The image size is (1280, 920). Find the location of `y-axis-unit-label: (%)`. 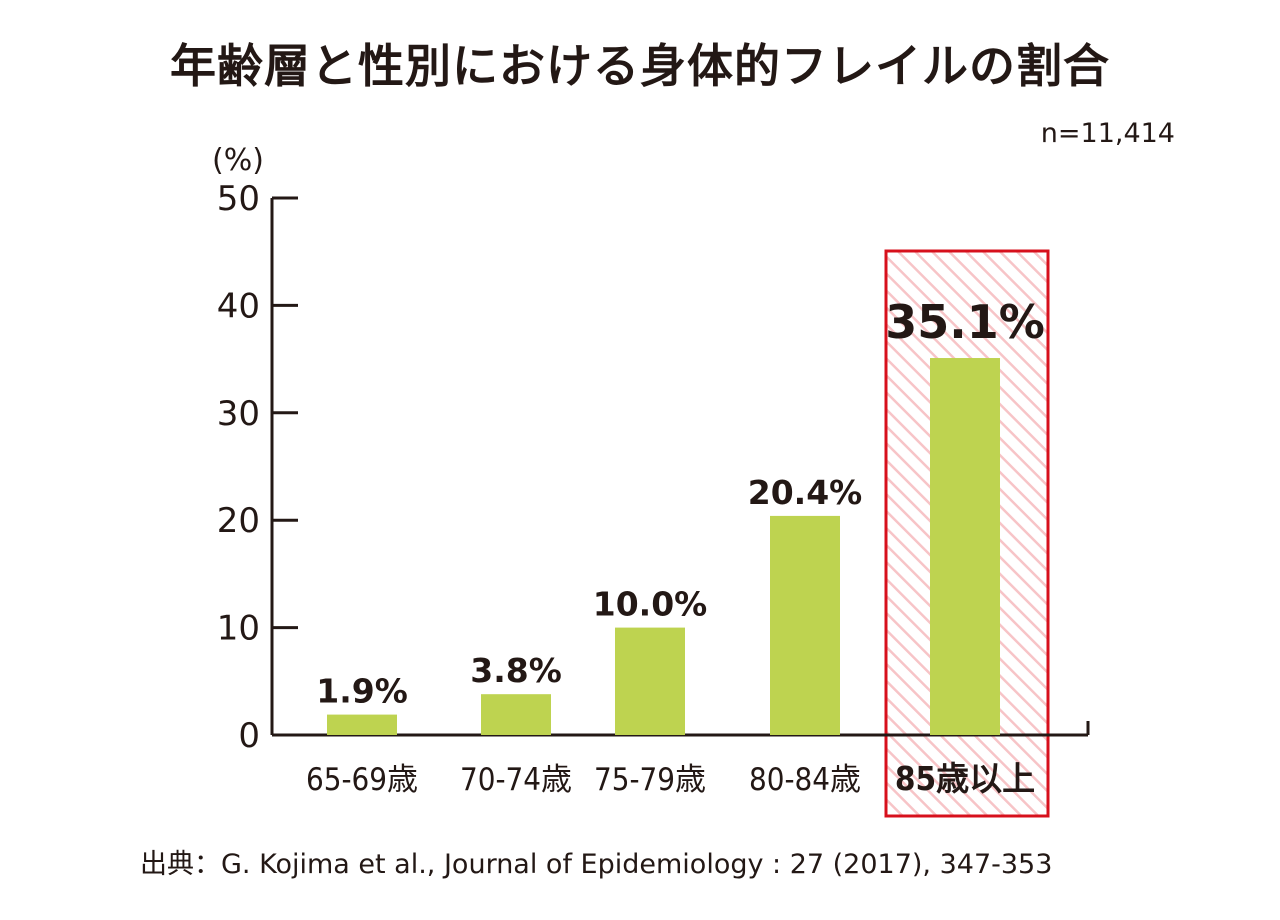

y-axis-unit-label: (%) is located at coordinates (238, 160).